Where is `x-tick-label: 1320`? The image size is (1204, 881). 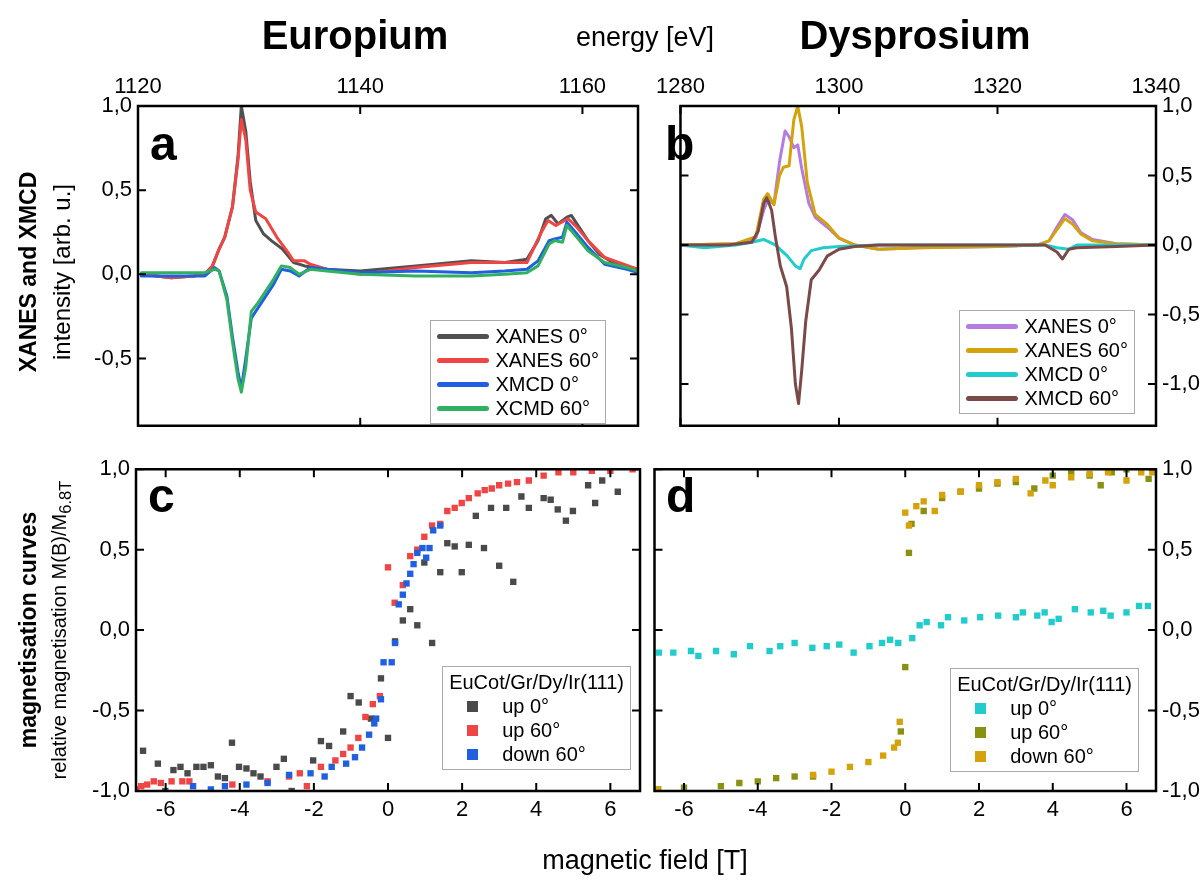
x-tick-label: 1320 is located at coordinates (997, 85).